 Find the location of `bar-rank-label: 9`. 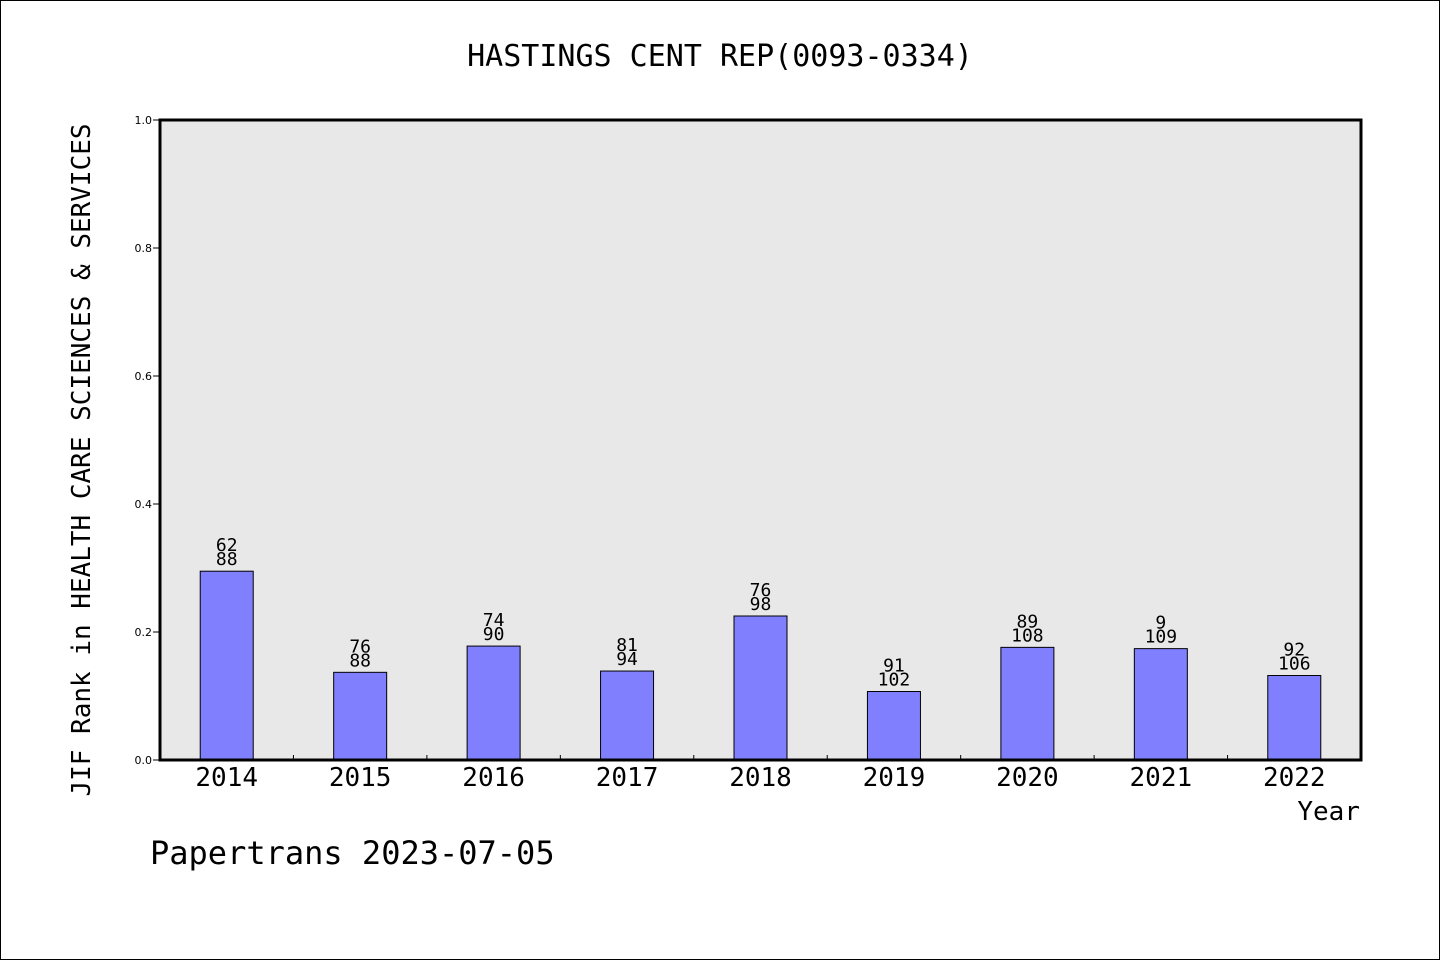

bar-rank-label: 9 is located at coordinates (1160, 623).